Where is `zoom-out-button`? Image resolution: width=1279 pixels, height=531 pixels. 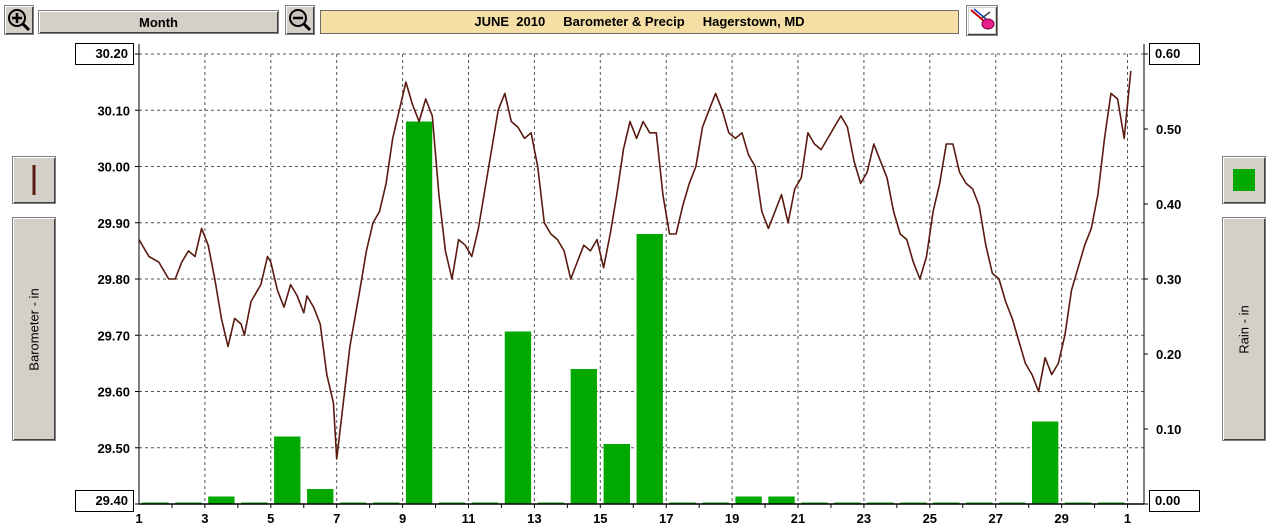 zoom-out-button is located at coordinates (300, 20).